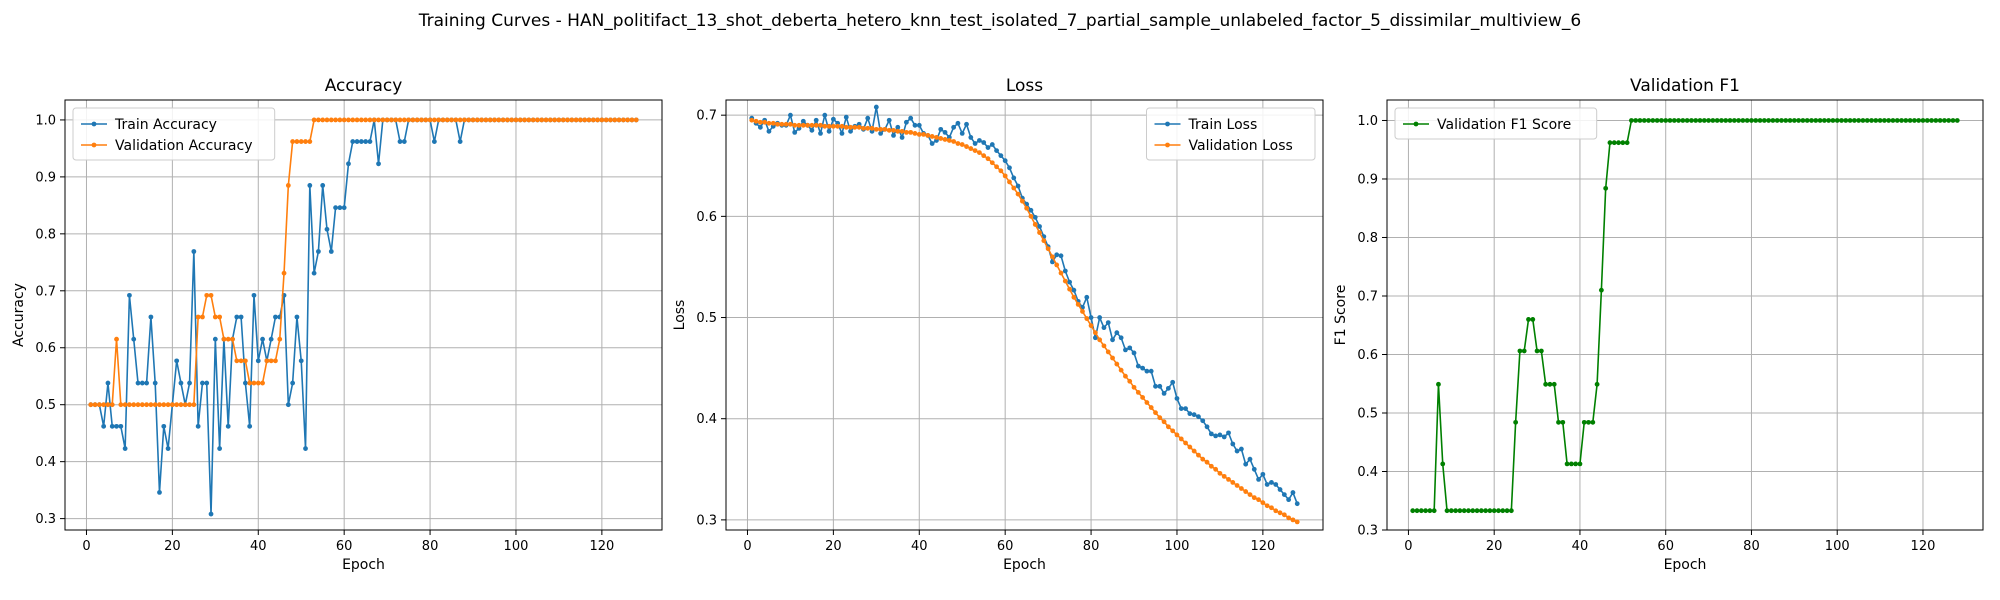  What do you see at coordinates (1024, 86) in the screenshot?
I see `loss-panel-title: Loss` at bounding box center [1024, 86].